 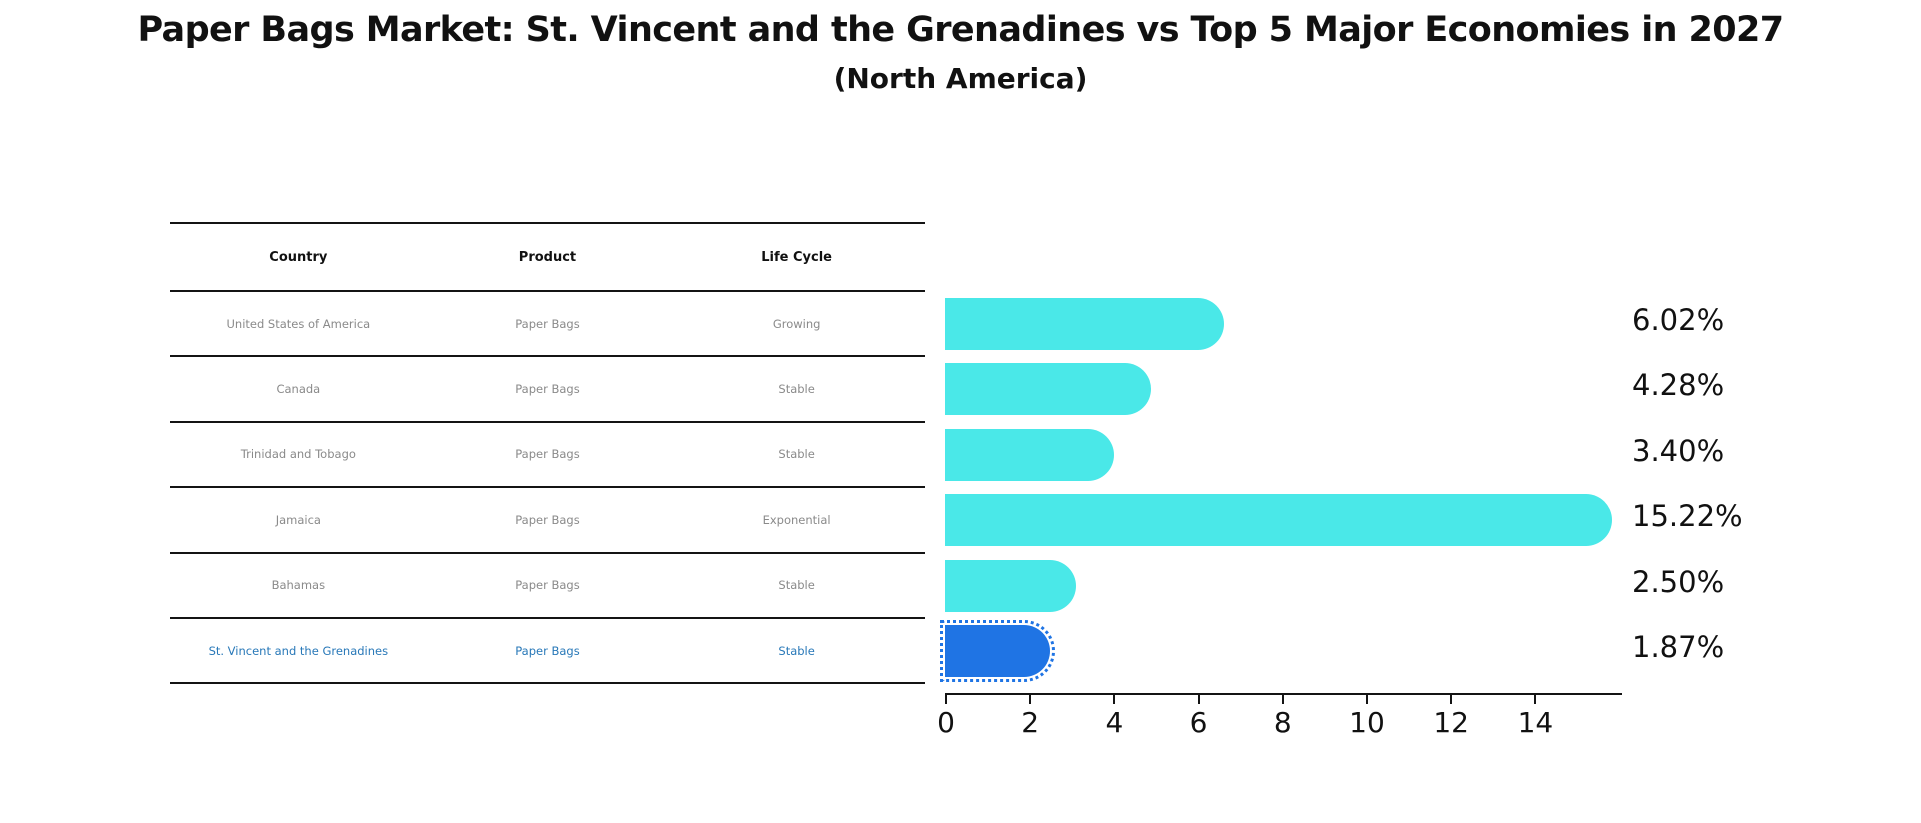 What do you see at coordinates (997, 651) in the screenshot?
I see `bar-highlighted` at bounding box center [997, 651].